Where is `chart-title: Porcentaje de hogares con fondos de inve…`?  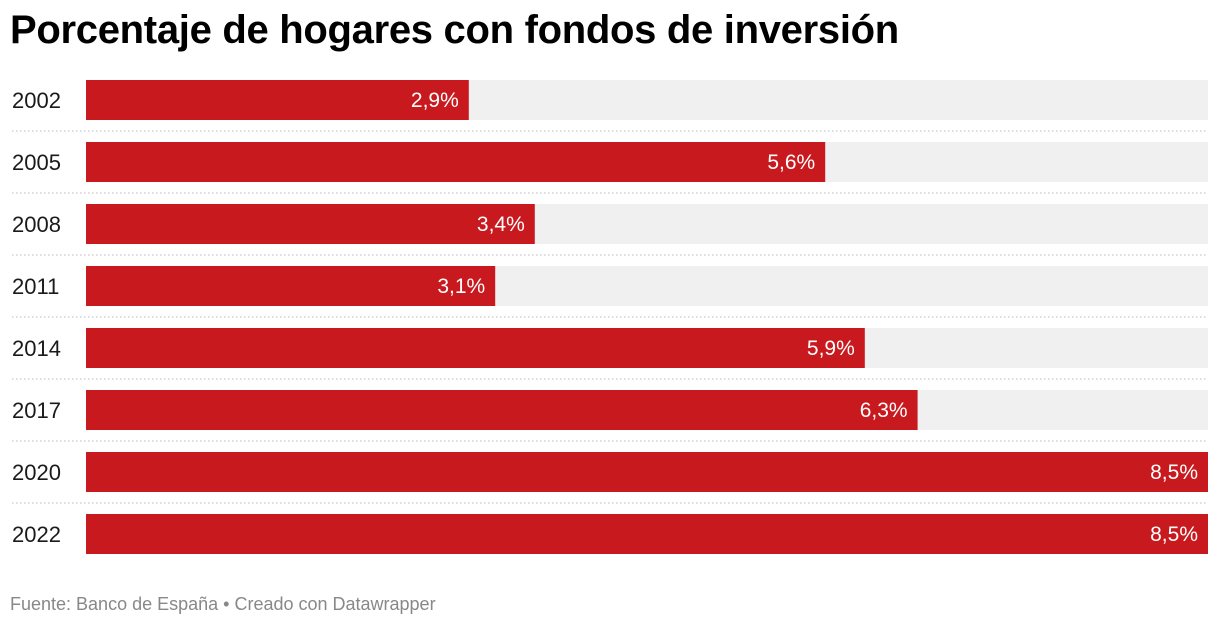
chart-title: Porcentaje de hogares con fondos de inve… is located at coordinates (454, 30).